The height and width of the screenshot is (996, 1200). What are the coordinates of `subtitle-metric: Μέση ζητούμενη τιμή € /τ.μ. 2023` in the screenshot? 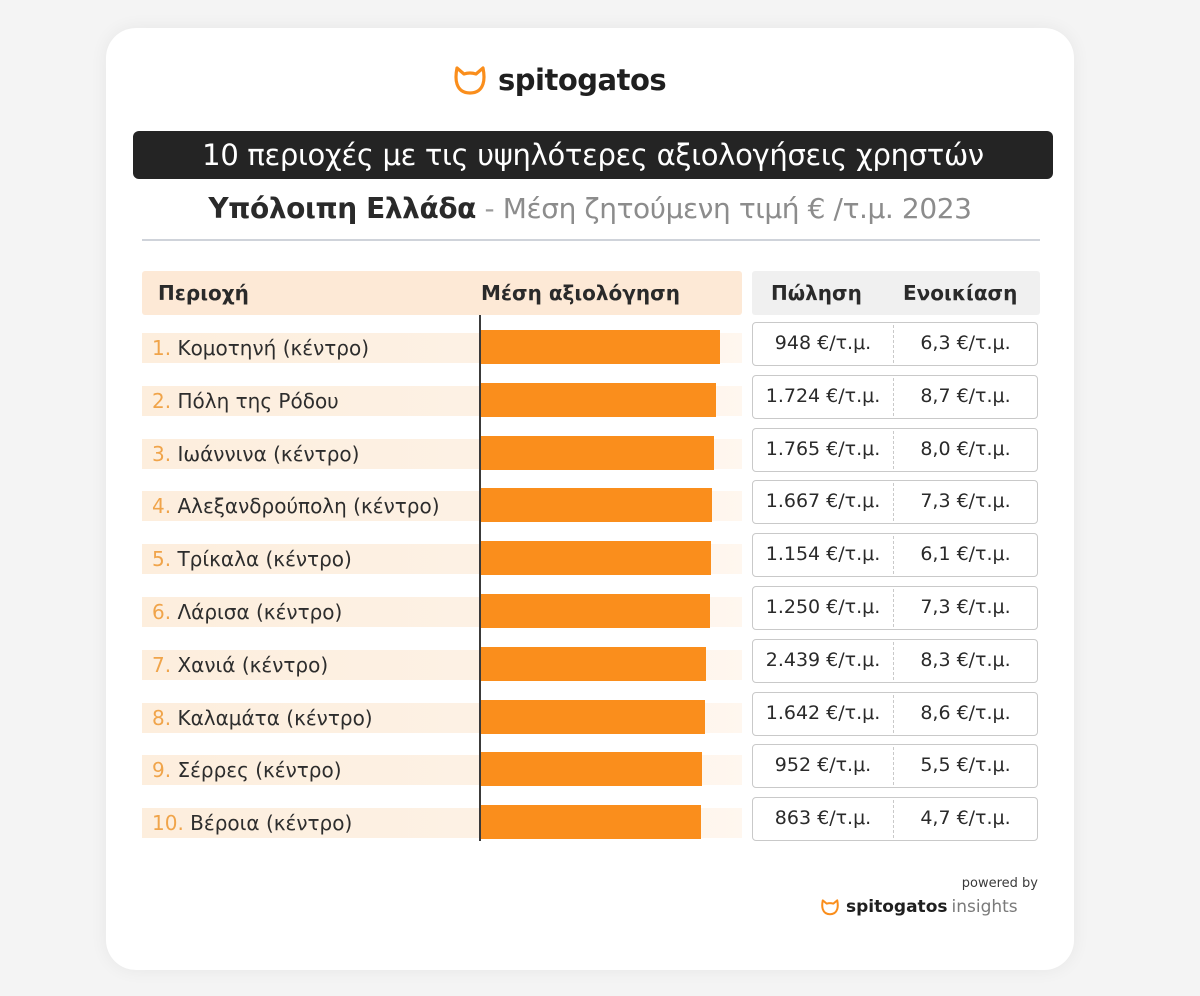 It's located at (737, 208).